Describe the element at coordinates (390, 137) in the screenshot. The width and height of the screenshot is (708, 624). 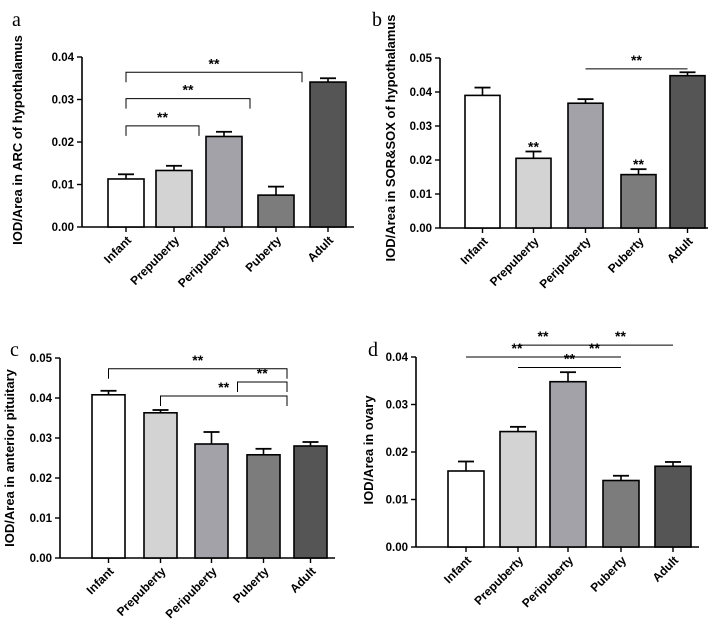
I see `y-axis-label: IOD/Area in SOR&SOX of hypothalamus` at that location.